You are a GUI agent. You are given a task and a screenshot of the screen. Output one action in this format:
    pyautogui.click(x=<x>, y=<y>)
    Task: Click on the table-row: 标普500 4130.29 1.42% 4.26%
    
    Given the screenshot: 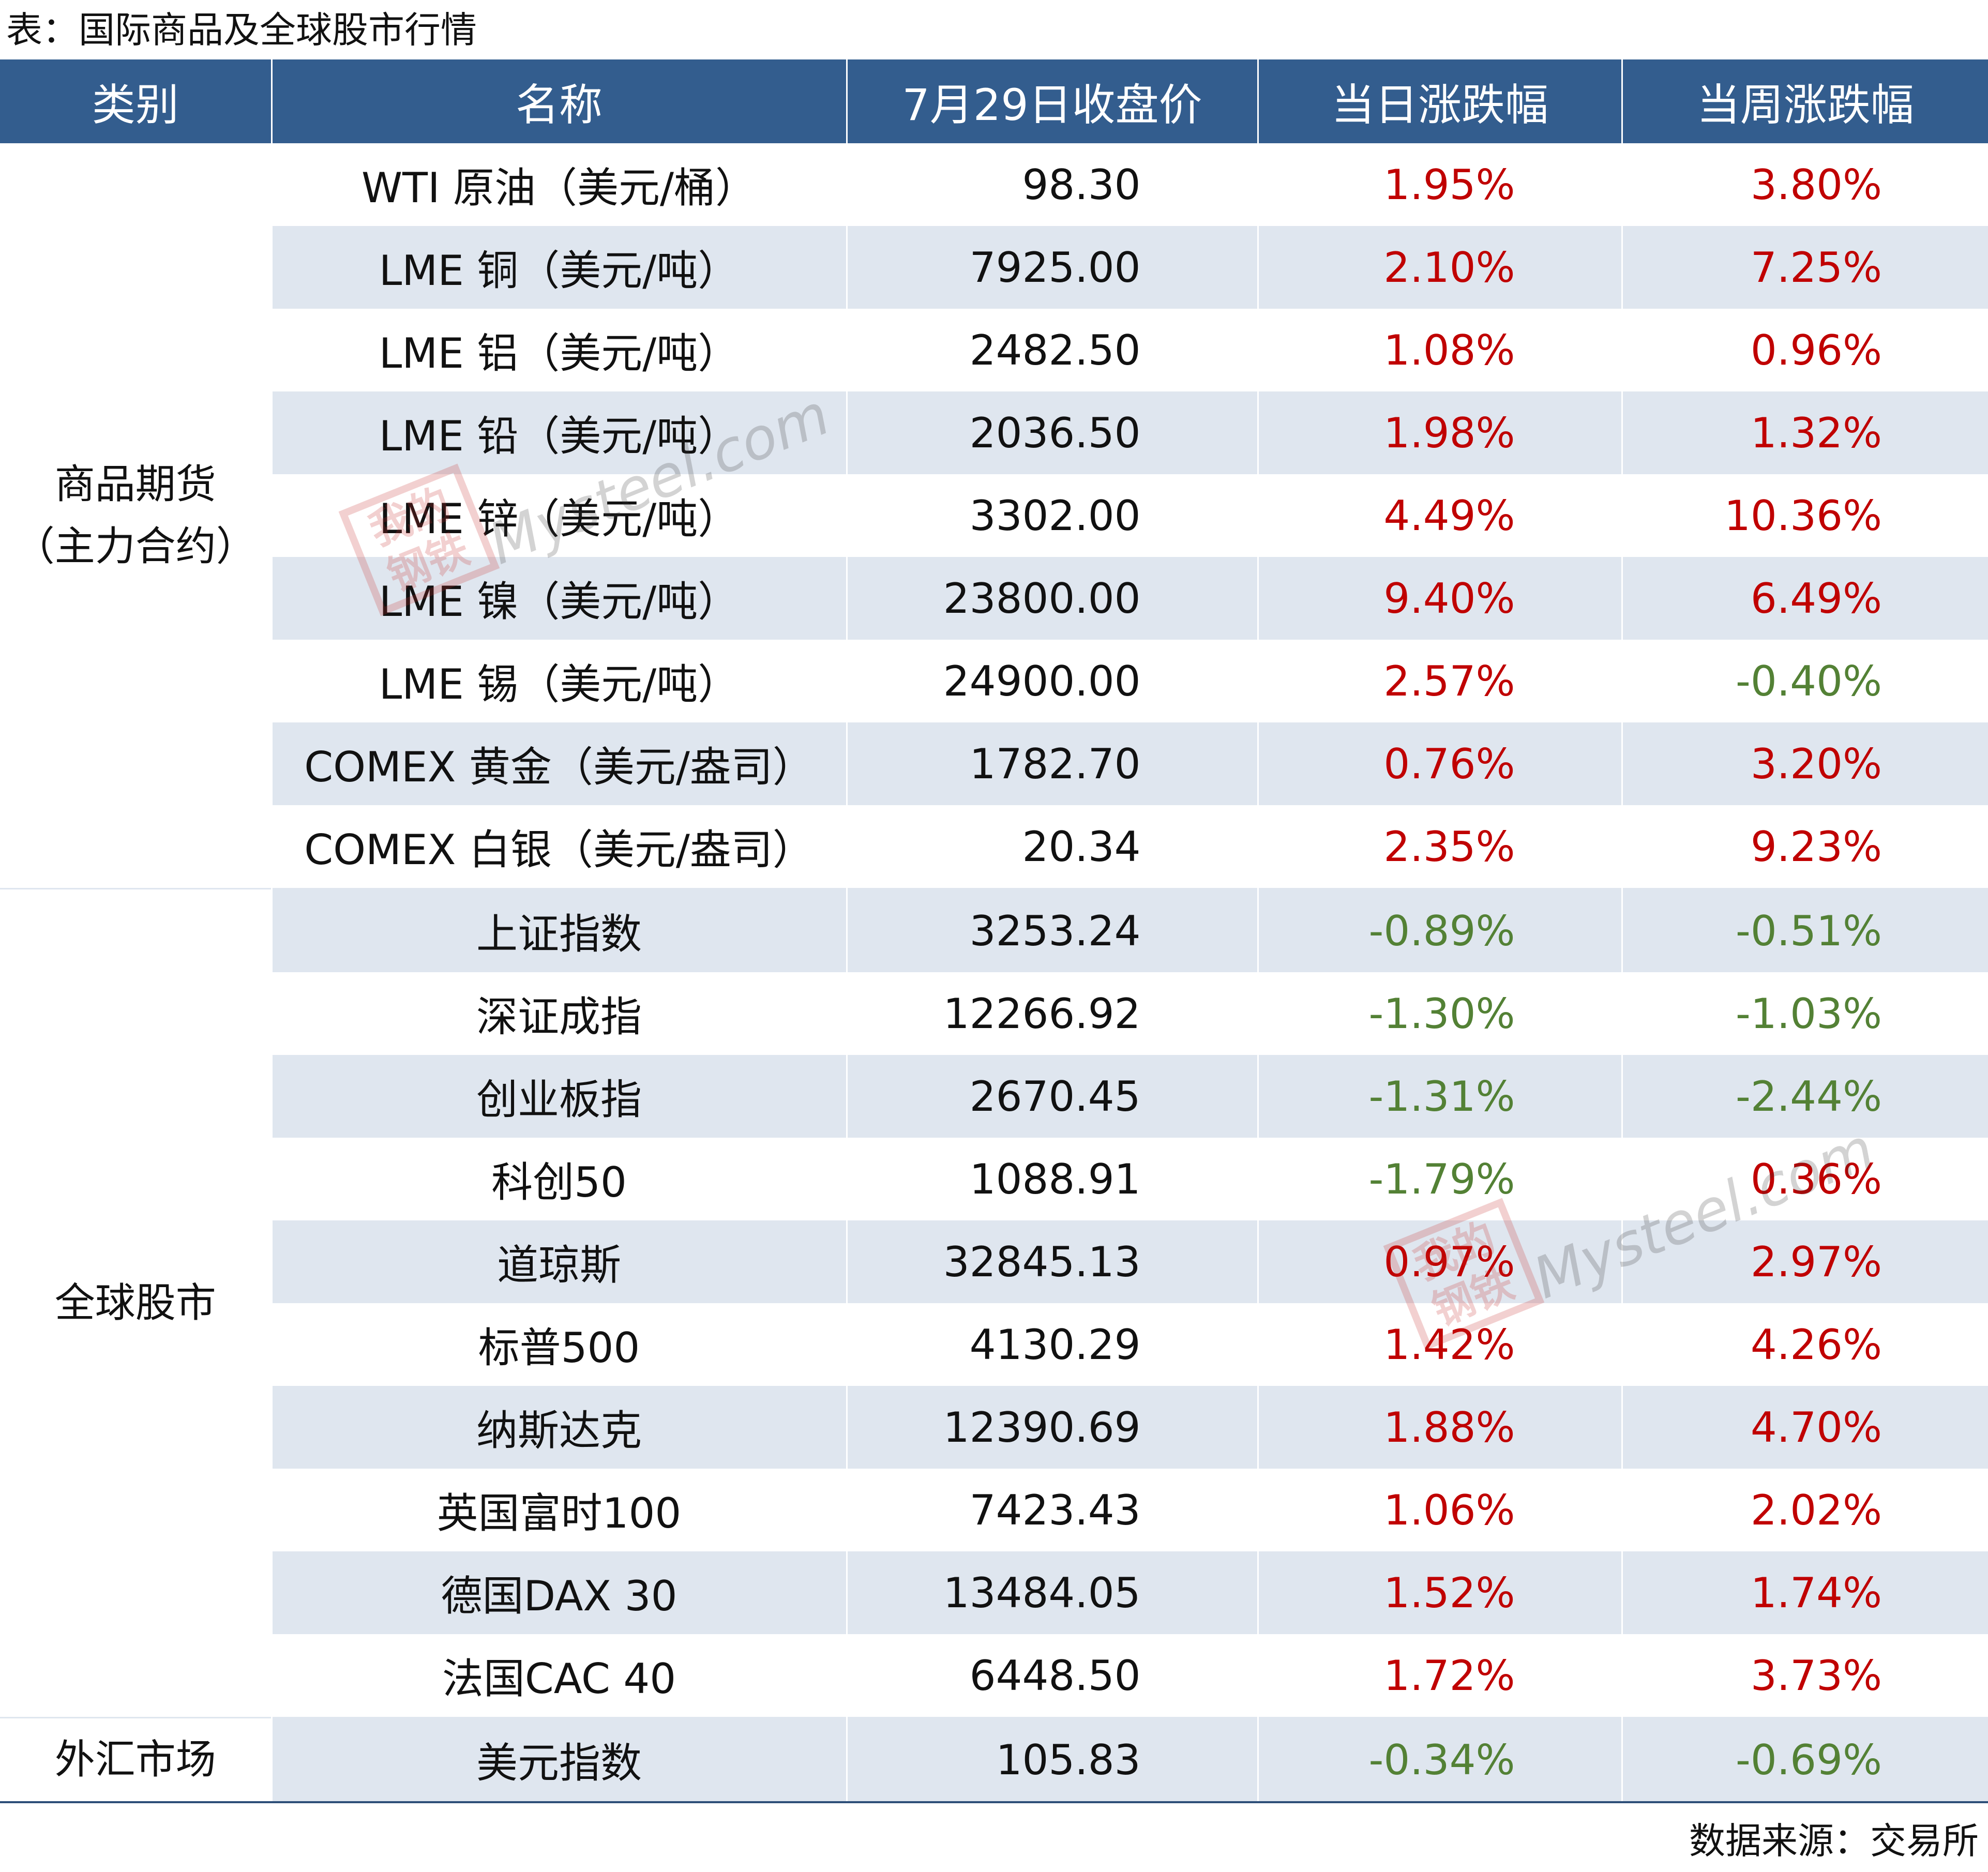 What is the action you would take?
    pyautogui.click(x=994, y=1344)
    